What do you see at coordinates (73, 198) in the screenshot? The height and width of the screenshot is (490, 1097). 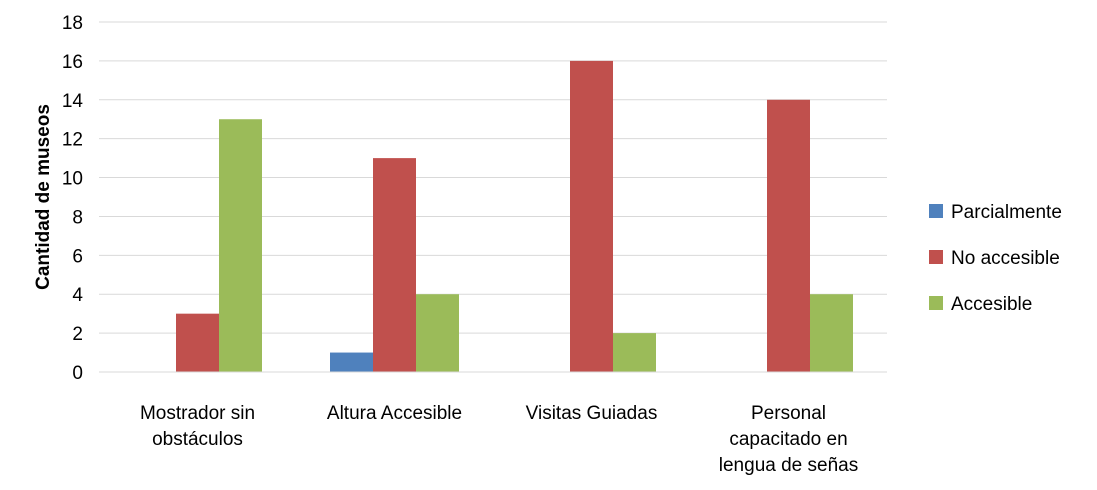 I see `y-axis-ticks: 0 2 4 6 8 10 12 14 16 18` at bounding box center [73, 198].